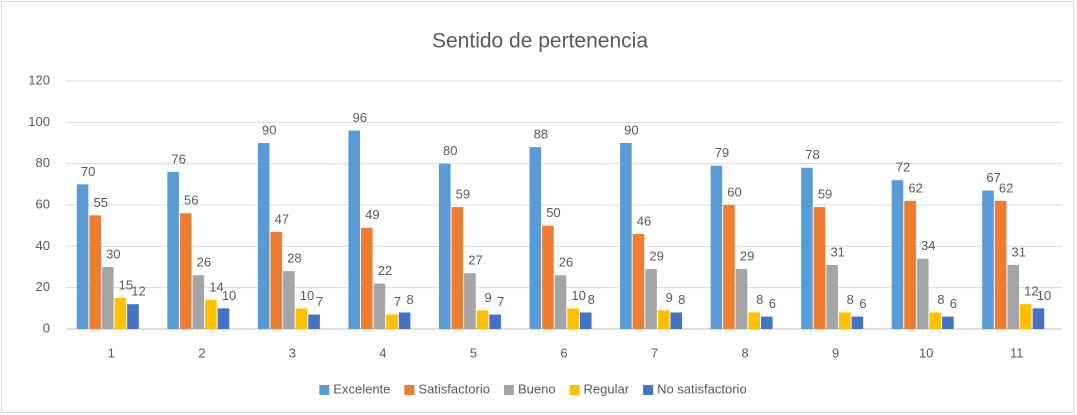  What do you see at coordinates (178, 158) in the screenshot?
I see `data-label: 76` at bounding box center [178, 158].